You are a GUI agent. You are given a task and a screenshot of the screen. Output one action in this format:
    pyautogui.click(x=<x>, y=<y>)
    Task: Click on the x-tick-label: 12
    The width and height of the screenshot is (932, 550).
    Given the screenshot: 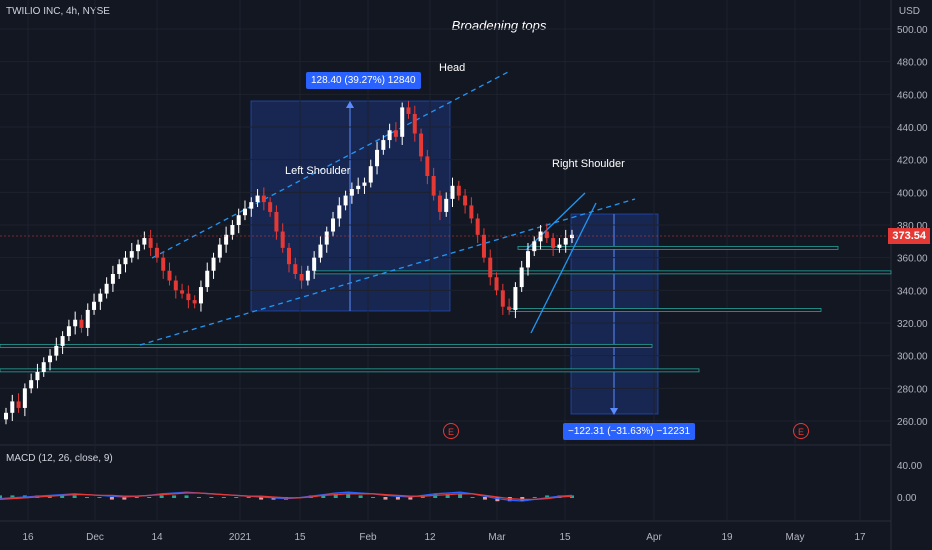 What is the action you would take?
    pyautogui.click(x=430, y=537)
    